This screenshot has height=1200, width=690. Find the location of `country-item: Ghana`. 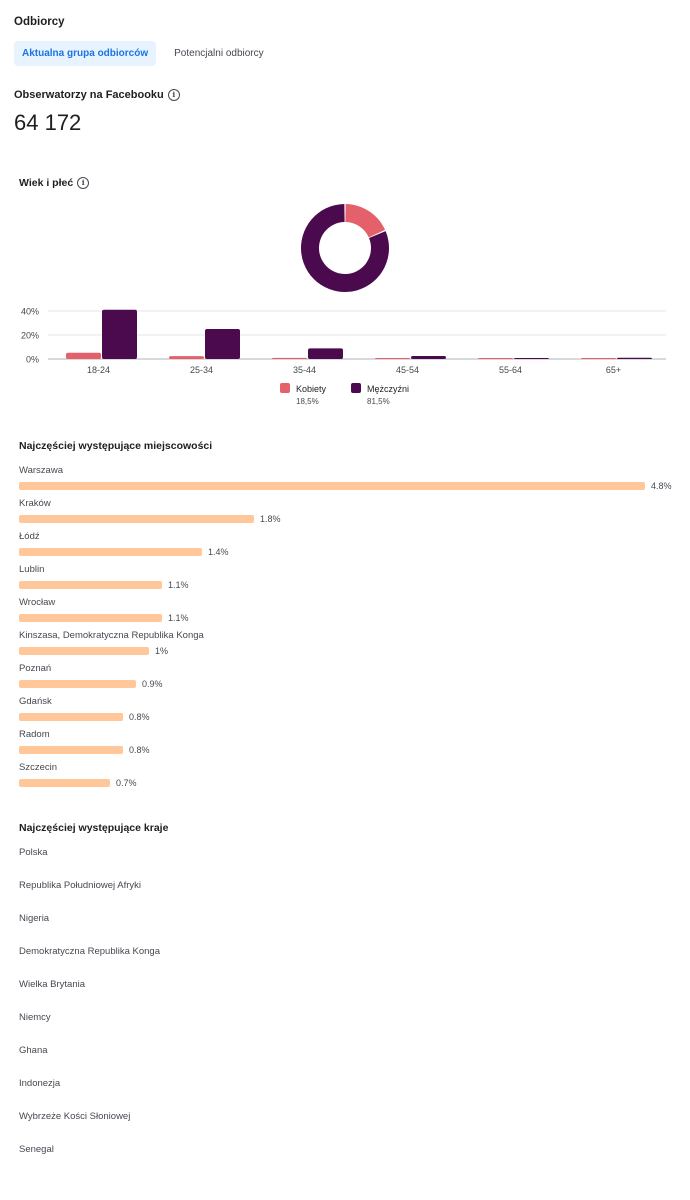

country-item: Ghana is located at coordinates (33, 1050).